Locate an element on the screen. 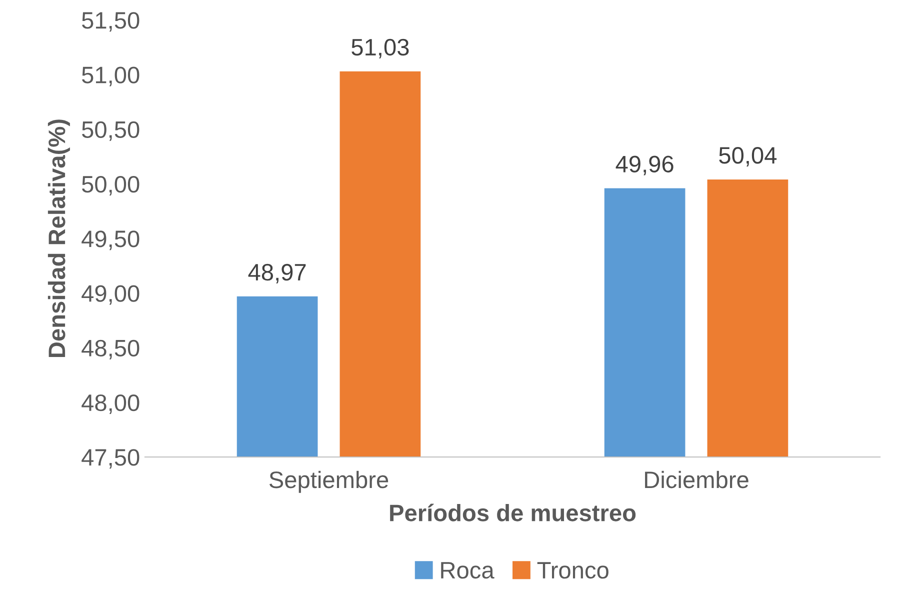 The image size is (899, 596). x-tick-label: Septiembre is located at coordinates (328, 481).